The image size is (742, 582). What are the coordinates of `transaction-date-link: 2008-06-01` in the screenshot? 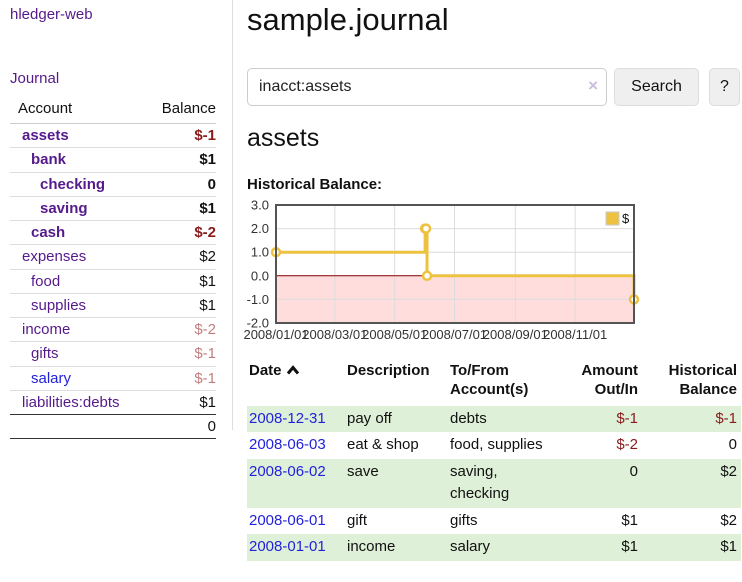 It's located at (287, 520).